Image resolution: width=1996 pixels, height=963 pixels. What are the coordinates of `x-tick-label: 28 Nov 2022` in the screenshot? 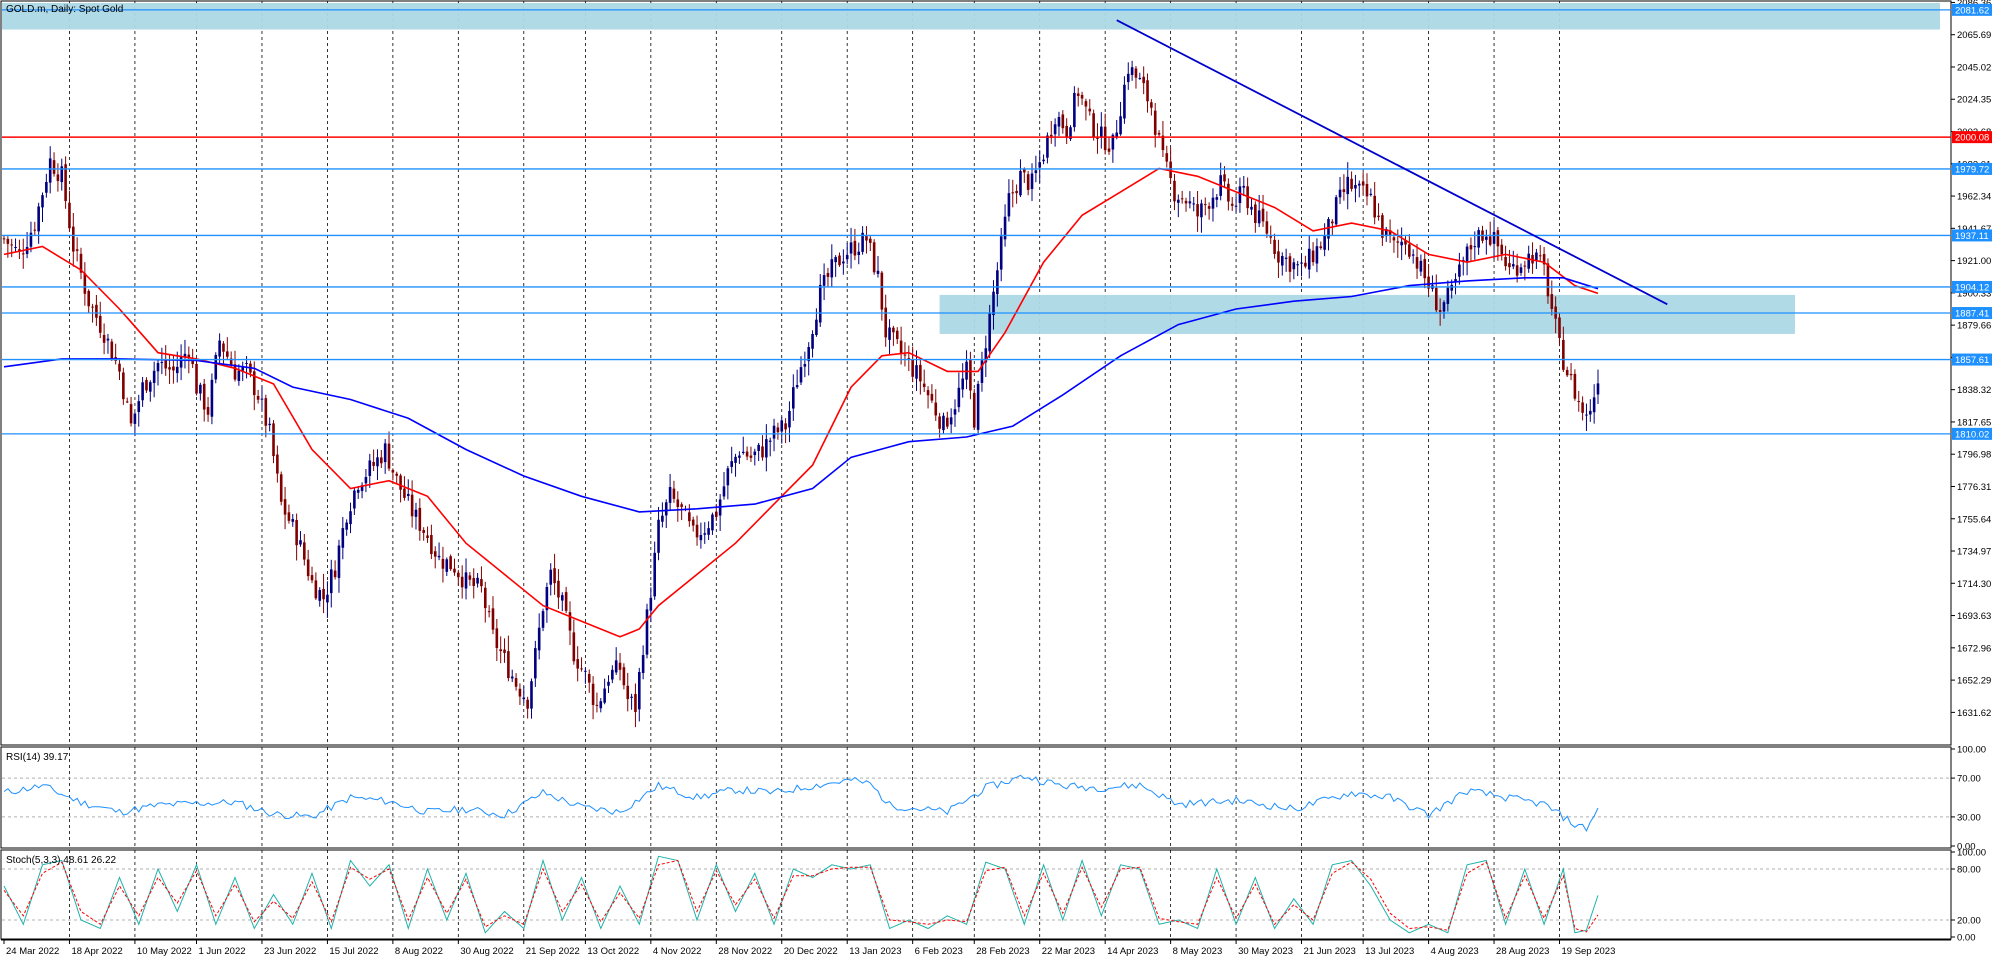 It's located at (745, 951).